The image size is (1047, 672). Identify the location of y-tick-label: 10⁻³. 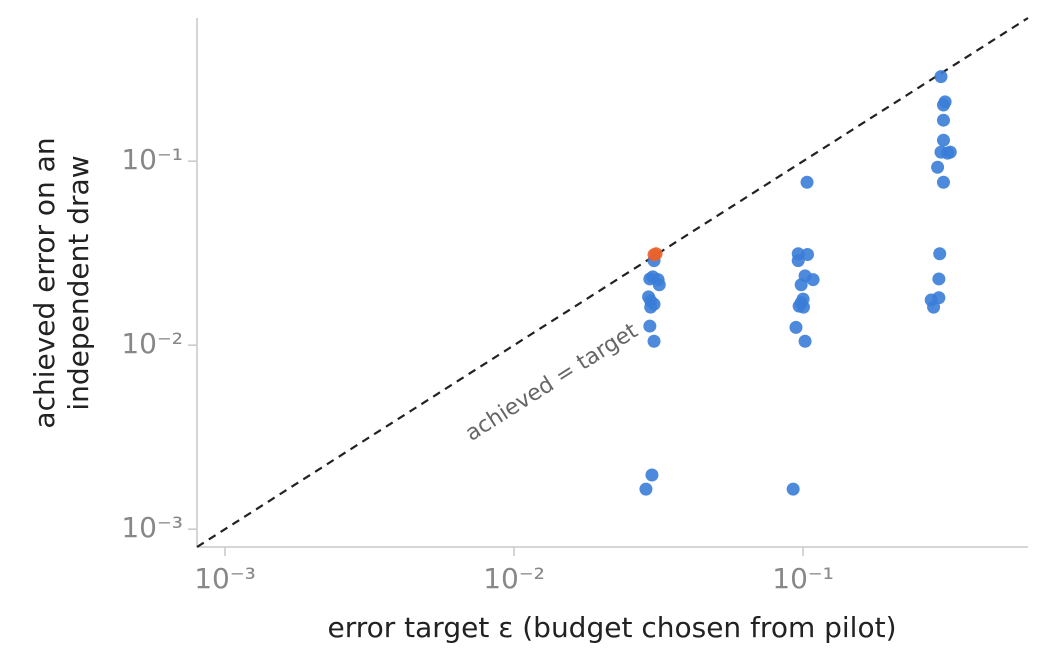
(152, 527).